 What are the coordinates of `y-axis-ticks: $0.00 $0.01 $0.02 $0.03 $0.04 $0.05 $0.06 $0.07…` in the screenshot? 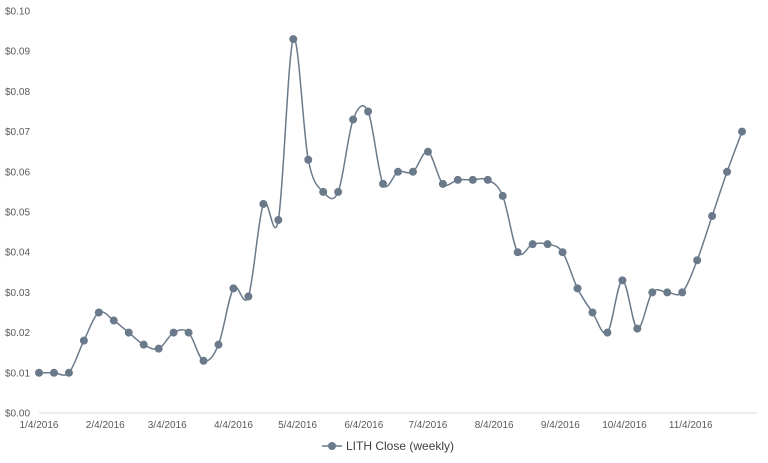 It's located at (17, 213).